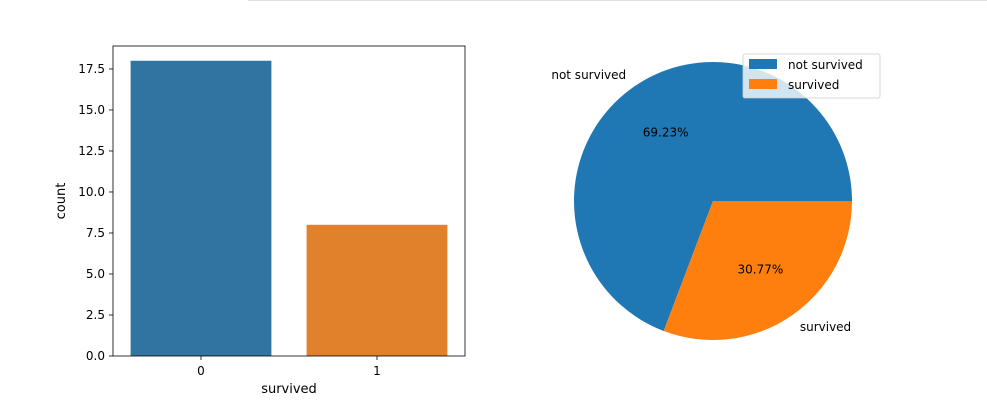 The width and height of the screenshot is (987, 400). What do you see at coordinates (91, 69) in the screenshot?
I see `y-tick-label: 17.5` at bounding box center [91, 69].